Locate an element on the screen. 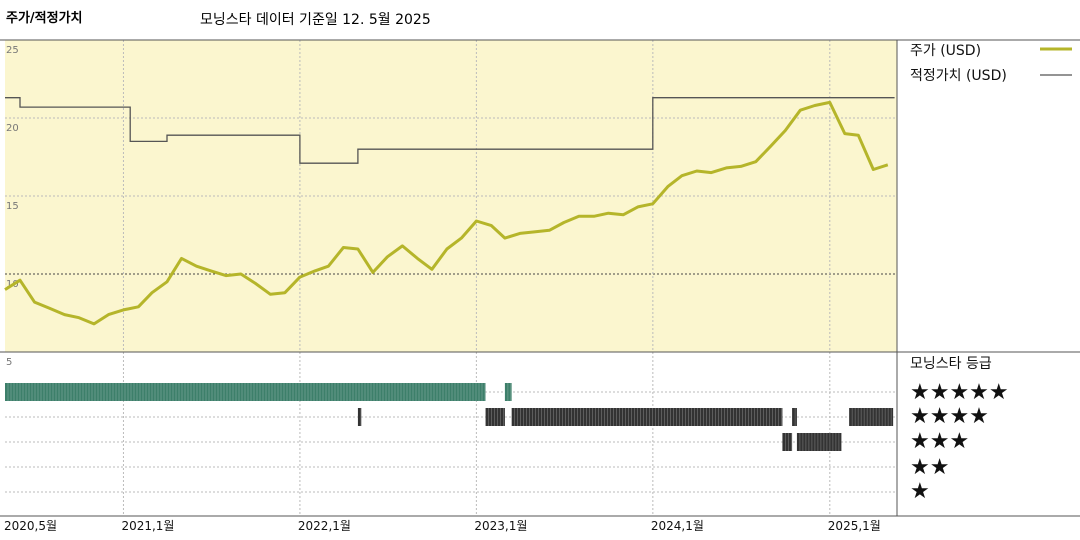  x-tick-label: 2024,1월 is located at coordinates (677, 526).